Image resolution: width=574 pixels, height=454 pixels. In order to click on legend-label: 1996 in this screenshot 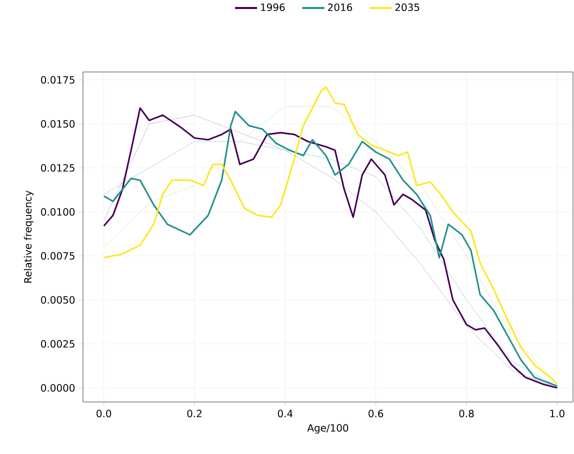, I will do `click(273, 8)`.